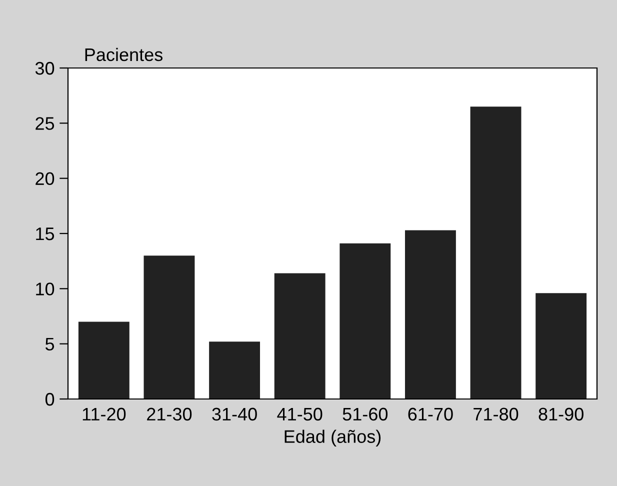  I want to click on x-tick-label: 41-50, so click(299, 414).